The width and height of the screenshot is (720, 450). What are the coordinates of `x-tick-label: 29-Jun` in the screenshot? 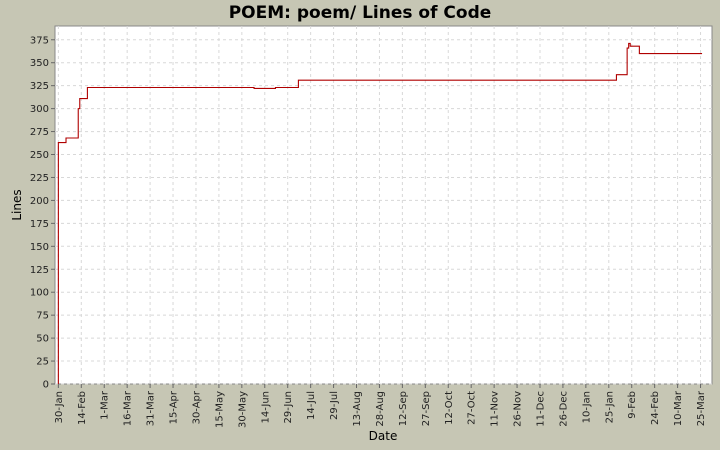 It's located at (288, 407).